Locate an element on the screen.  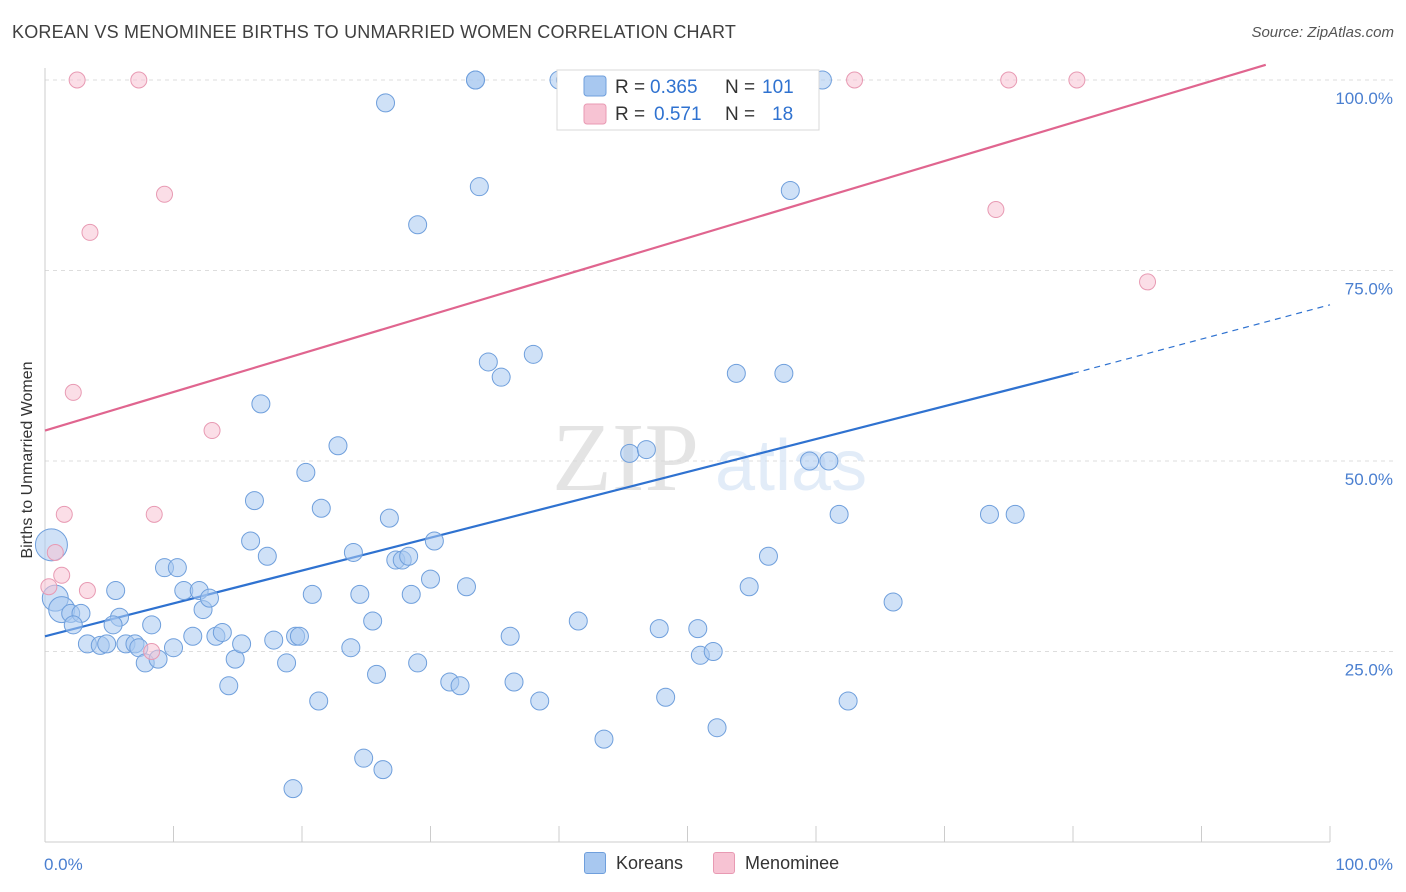
trend-line-koreans-extension is located at coordinates (1201, 339).